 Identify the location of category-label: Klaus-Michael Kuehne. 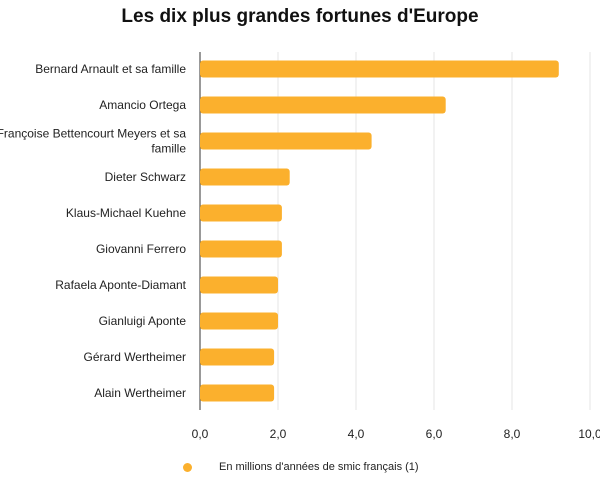
(126, 213).